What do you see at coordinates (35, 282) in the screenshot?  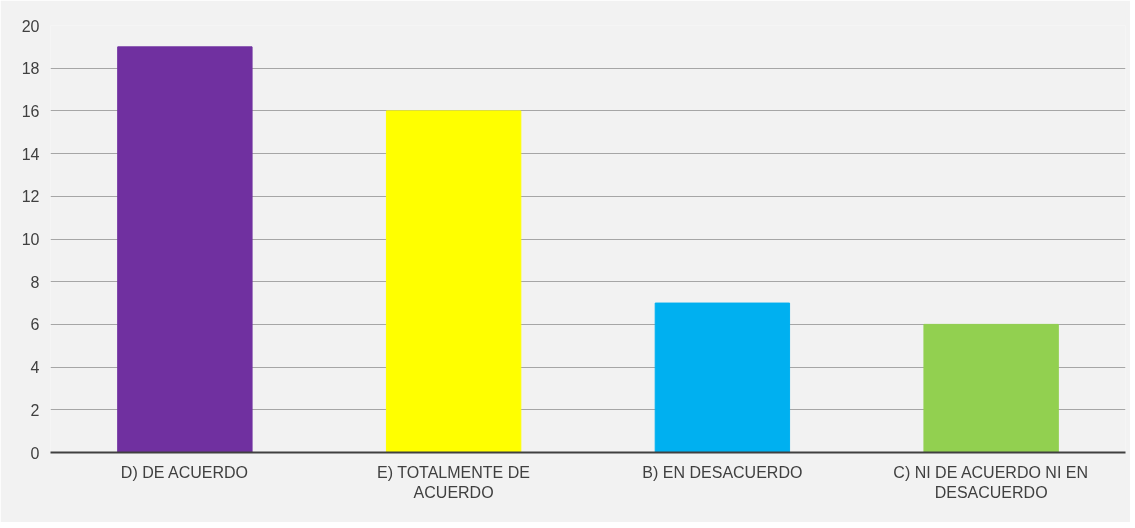 I see `y-tick-label: 8` at bounding box center [35, 282].